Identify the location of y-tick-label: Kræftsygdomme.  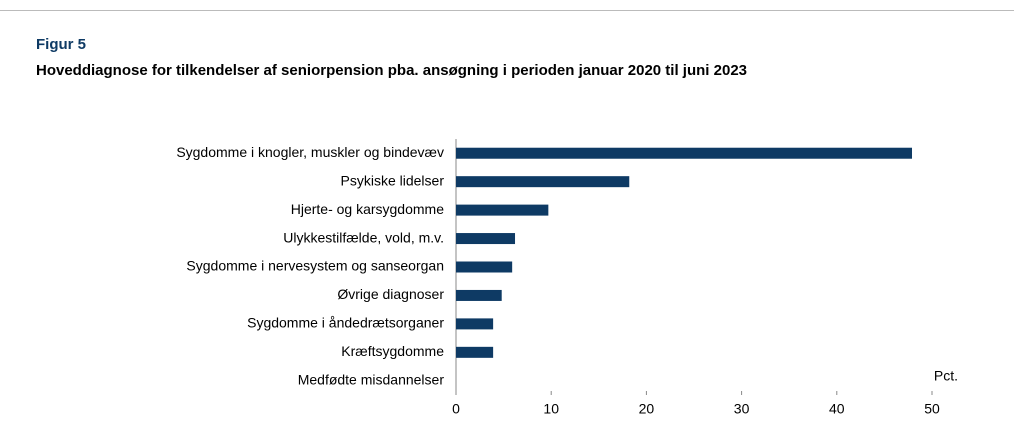
(392, 351).